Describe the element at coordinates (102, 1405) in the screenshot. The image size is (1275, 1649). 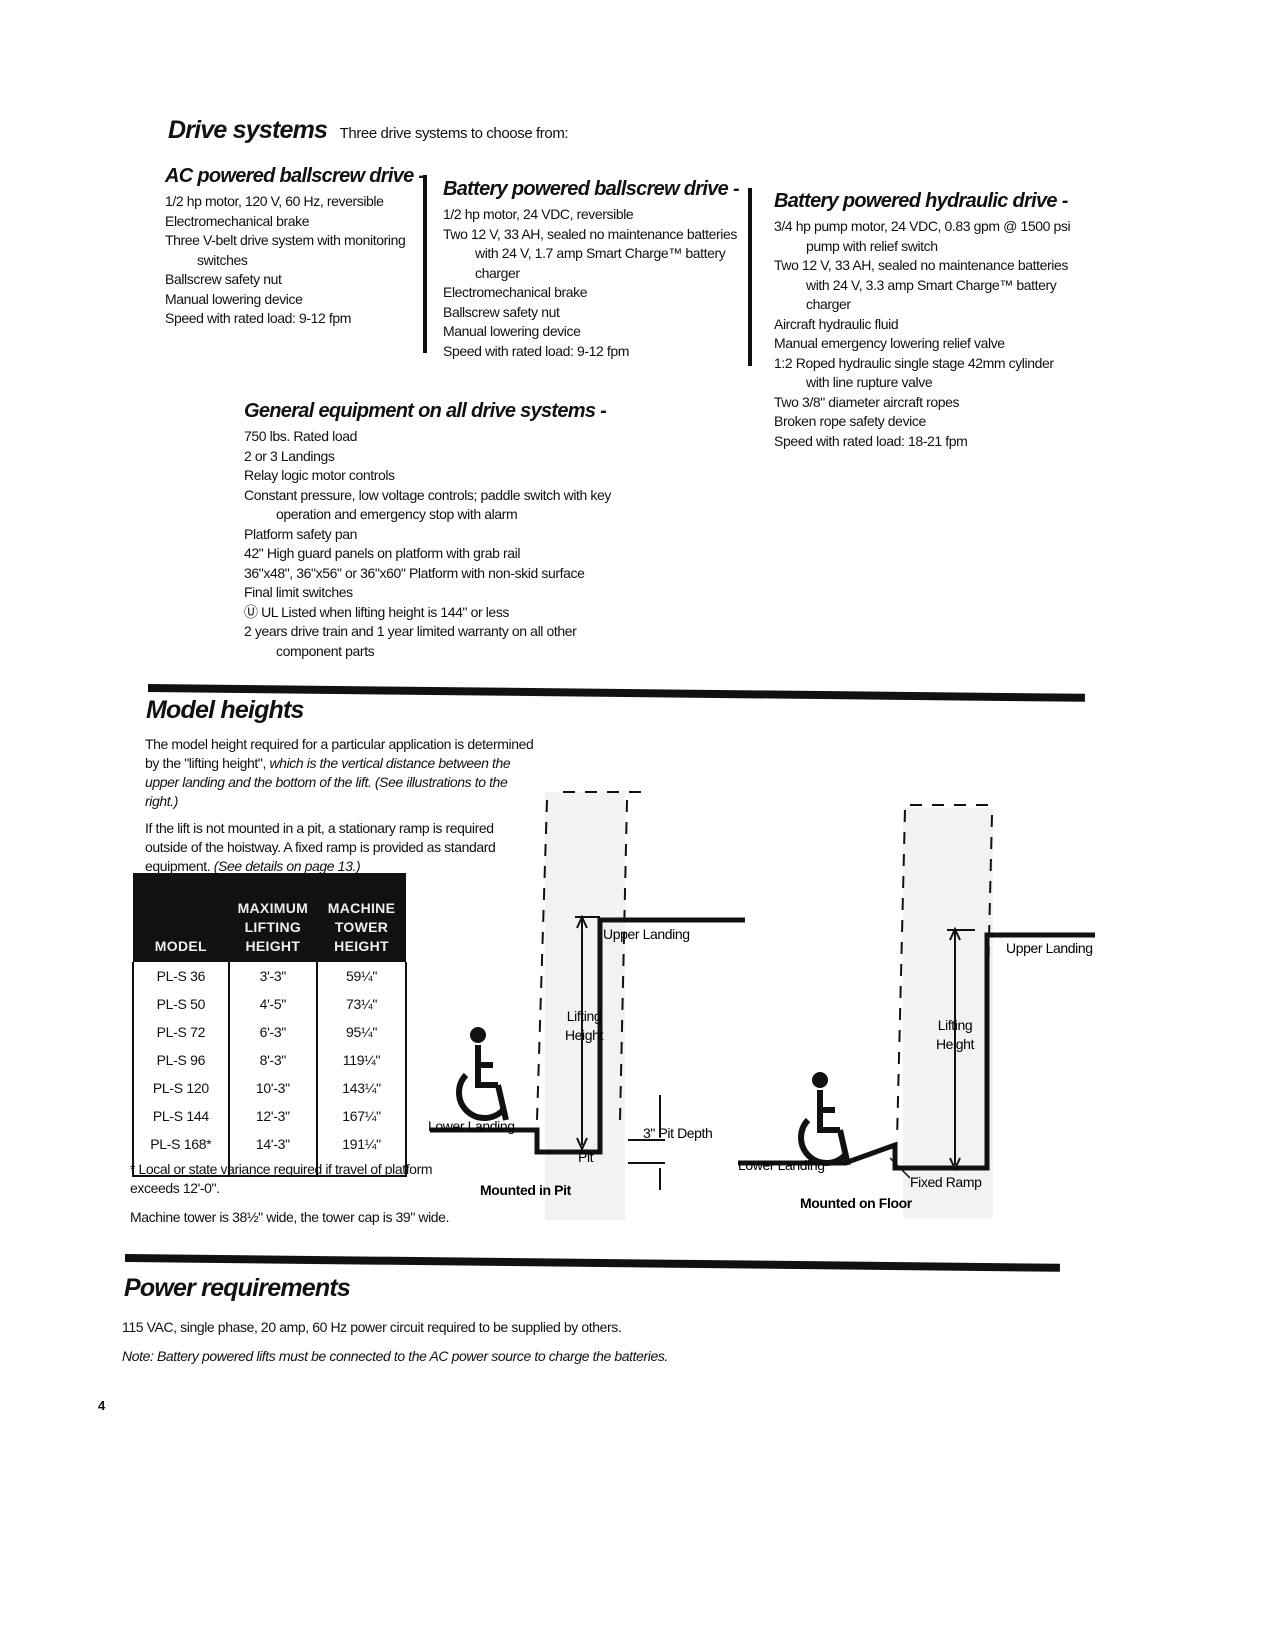
I see `page-number: 4` at that location.